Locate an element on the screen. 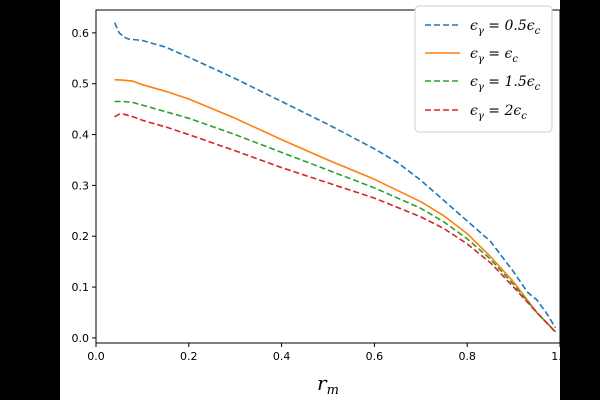 The width and height of the screenshot is (600, 400). y-tick-label-0: 0.0 is located at coordinates (81, 338).